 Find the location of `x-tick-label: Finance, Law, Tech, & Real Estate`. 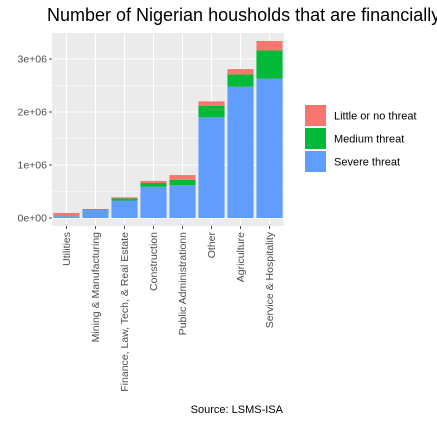

x-tick-label: Finance, Law, Tech, & Real Estate is located at coordinates (125, 312).